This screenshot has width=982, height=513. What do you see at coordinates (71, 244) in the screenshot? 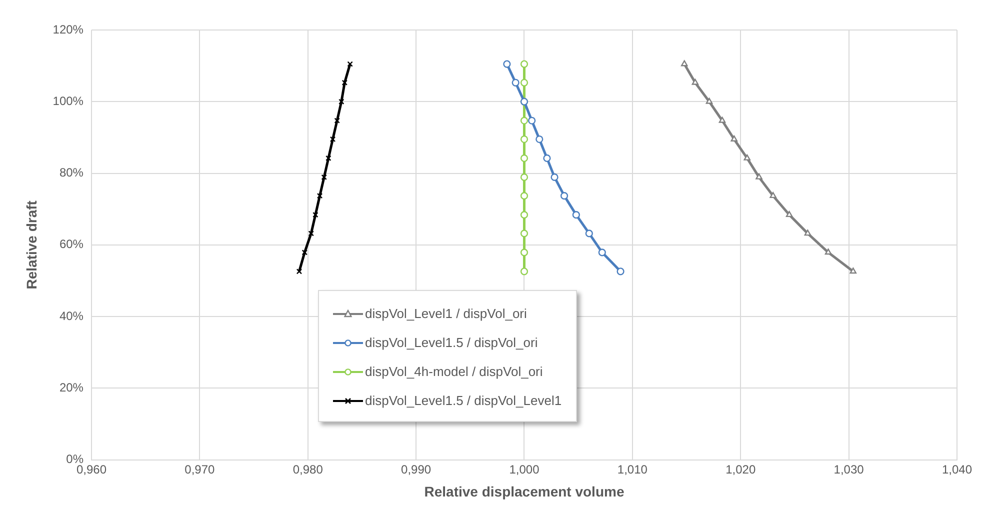
I see `y-tick-label: 60%` at bounding box center [71, 244].